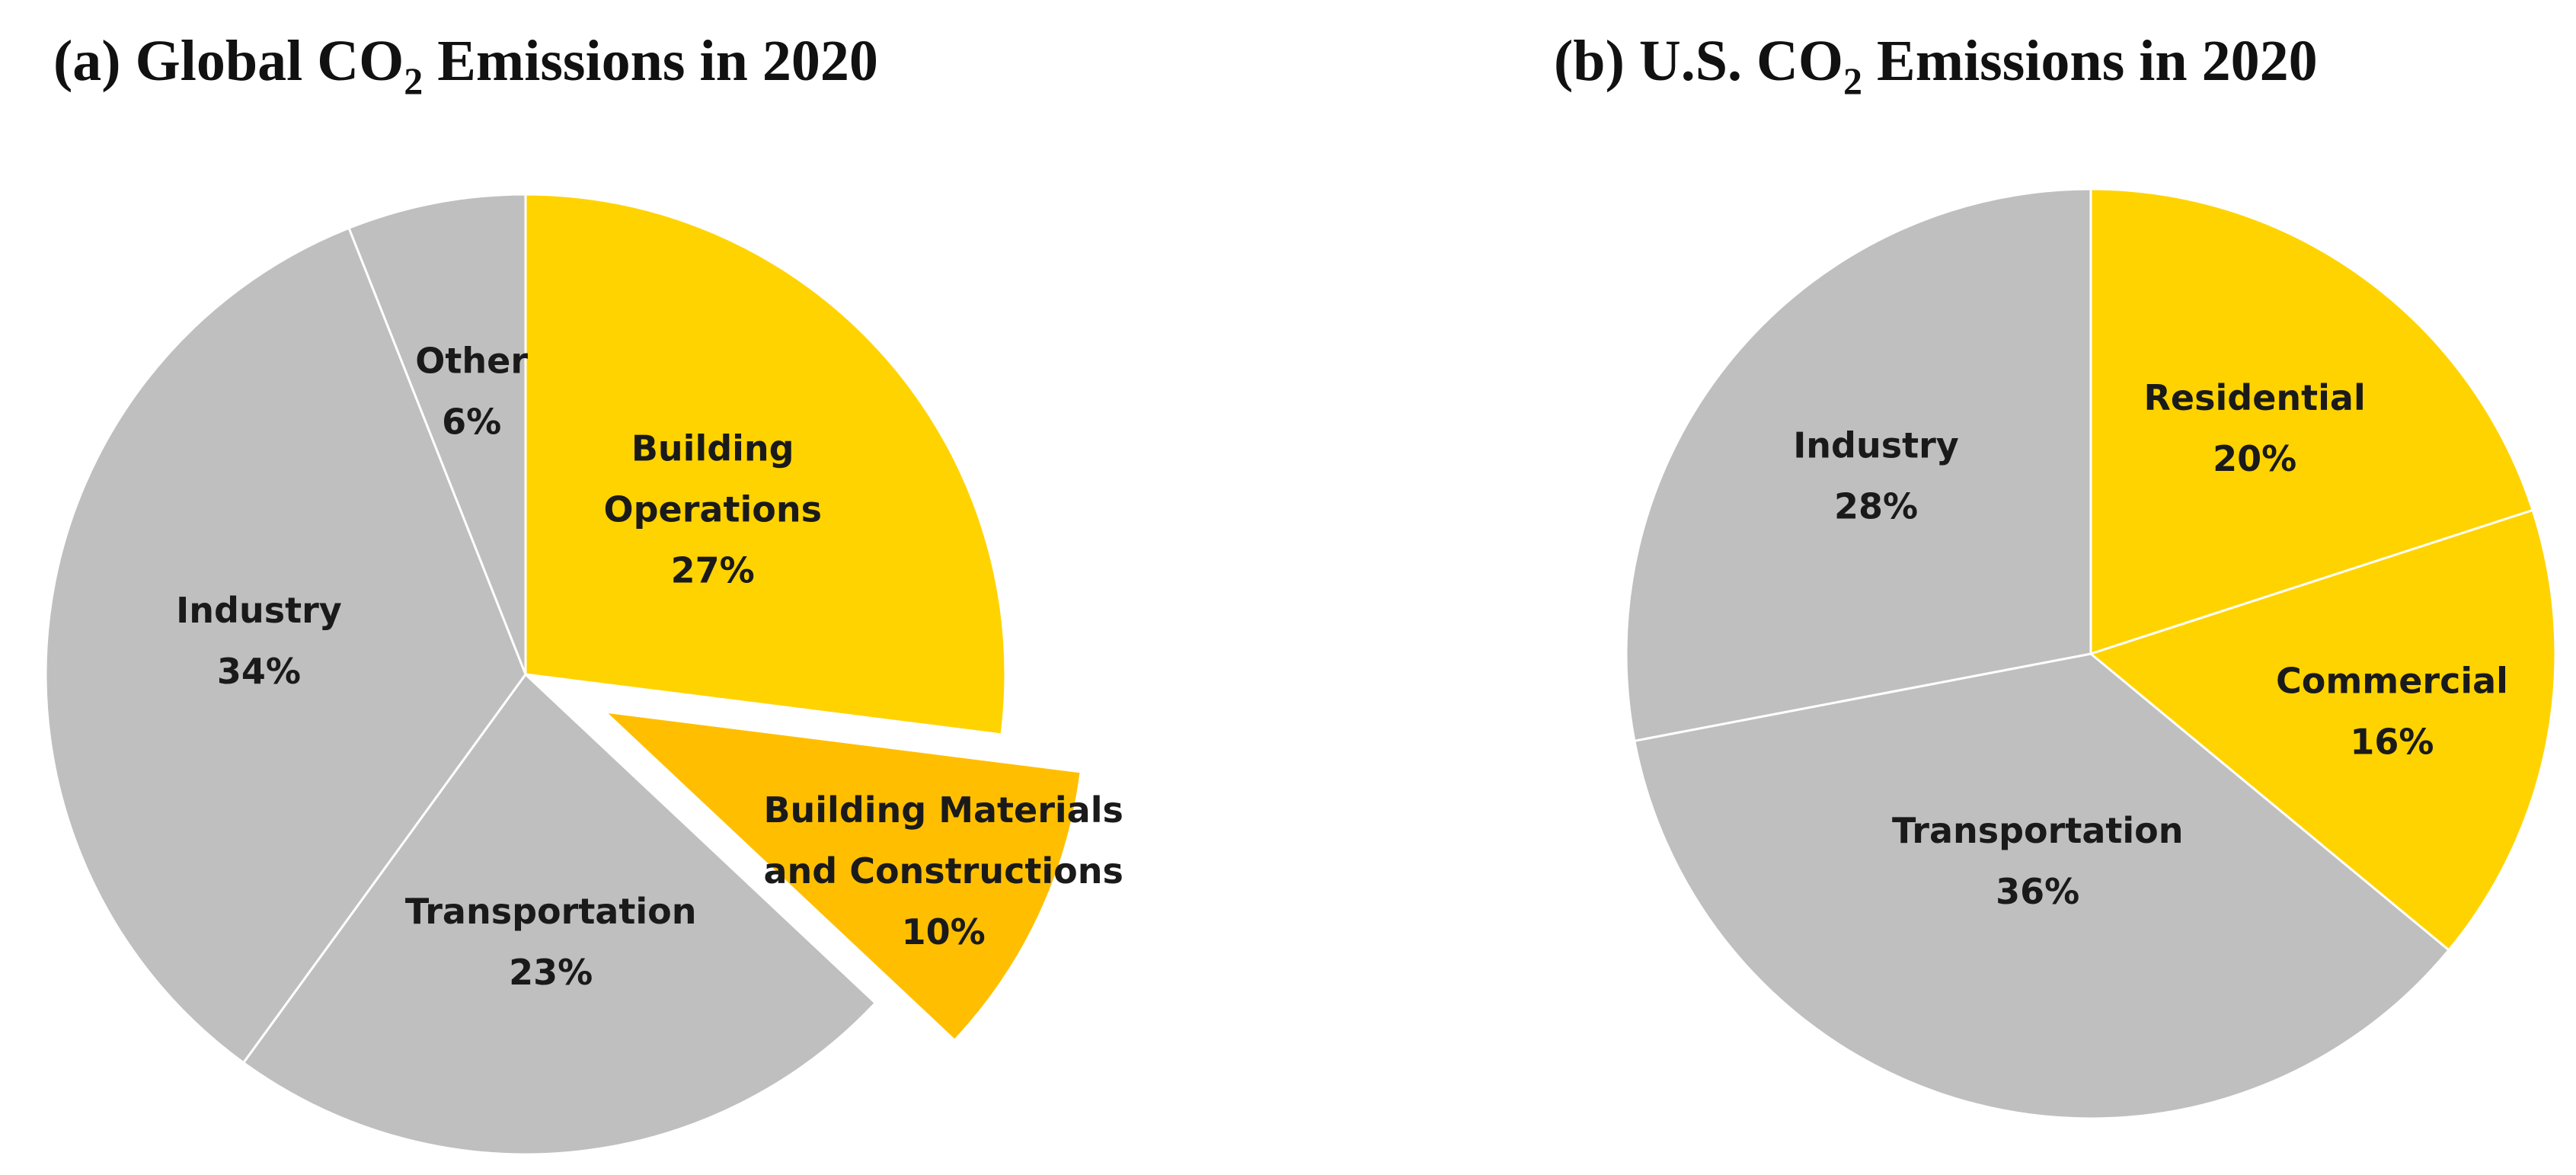  What do you see at coordinates (2090, 61) in the screenshot?
I see `chart-b-title-suffix: Emissions in 2020` at bounding box center [2090, 61].